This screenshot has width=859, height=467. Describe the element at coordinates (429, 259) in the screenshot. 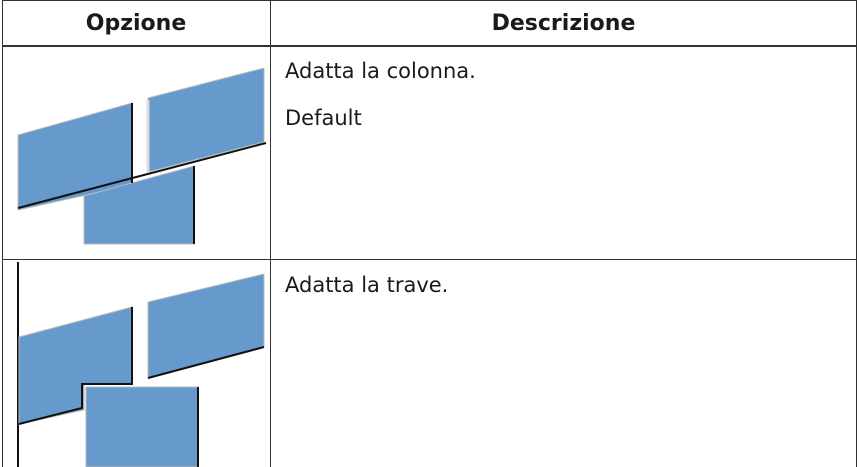

I see `row-rule` at that location.